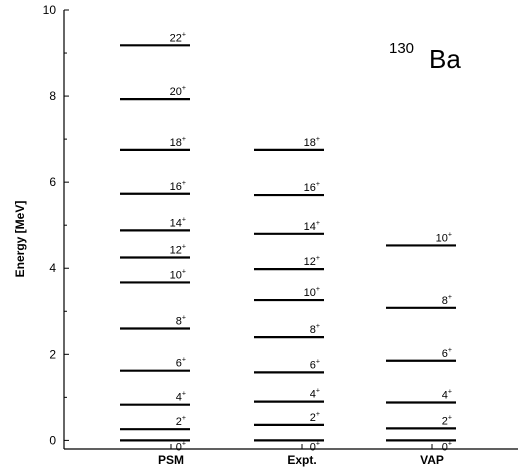 The height and width of the screenshot is (470, 520). Describe the element at coordinates (425, 57) in the screenshot. I see `nucleus-label: 130 Ba` at that location.